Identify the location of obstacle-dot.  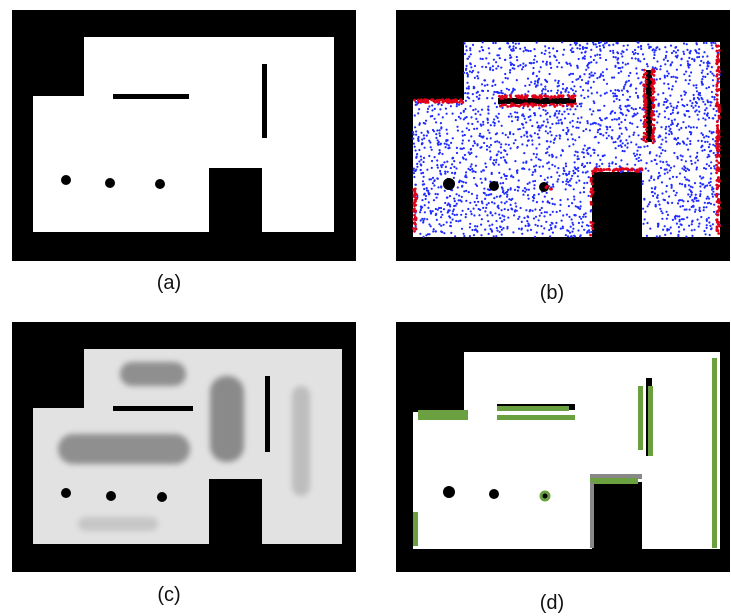
(66, 493).